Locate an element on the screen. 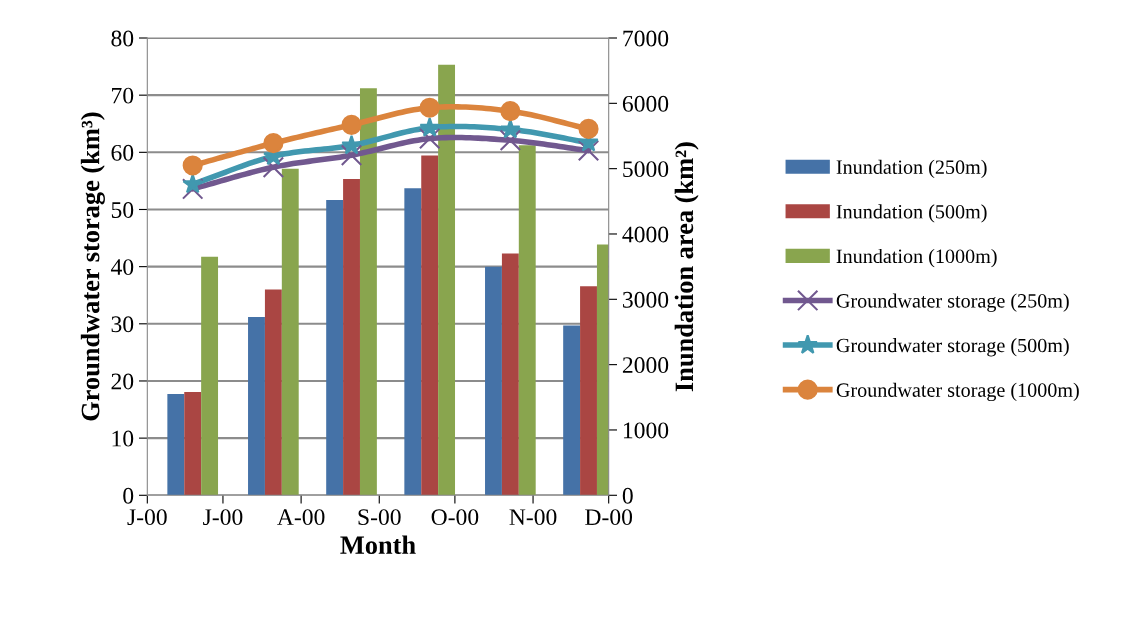  y-tick-label: 10 is located at coordinates (123, 438).